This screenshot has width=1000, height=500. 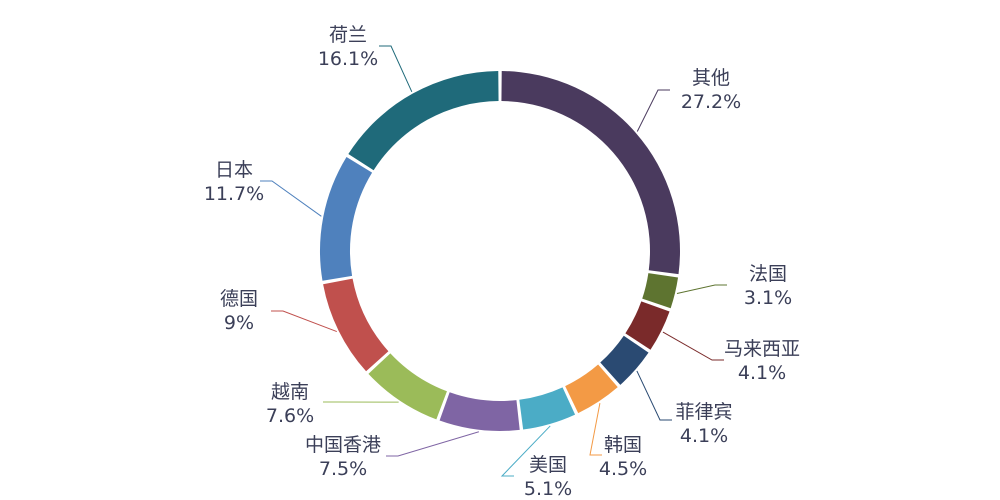 I want to click on slice-value-11: 16.1%, so click(x=348, y=59).